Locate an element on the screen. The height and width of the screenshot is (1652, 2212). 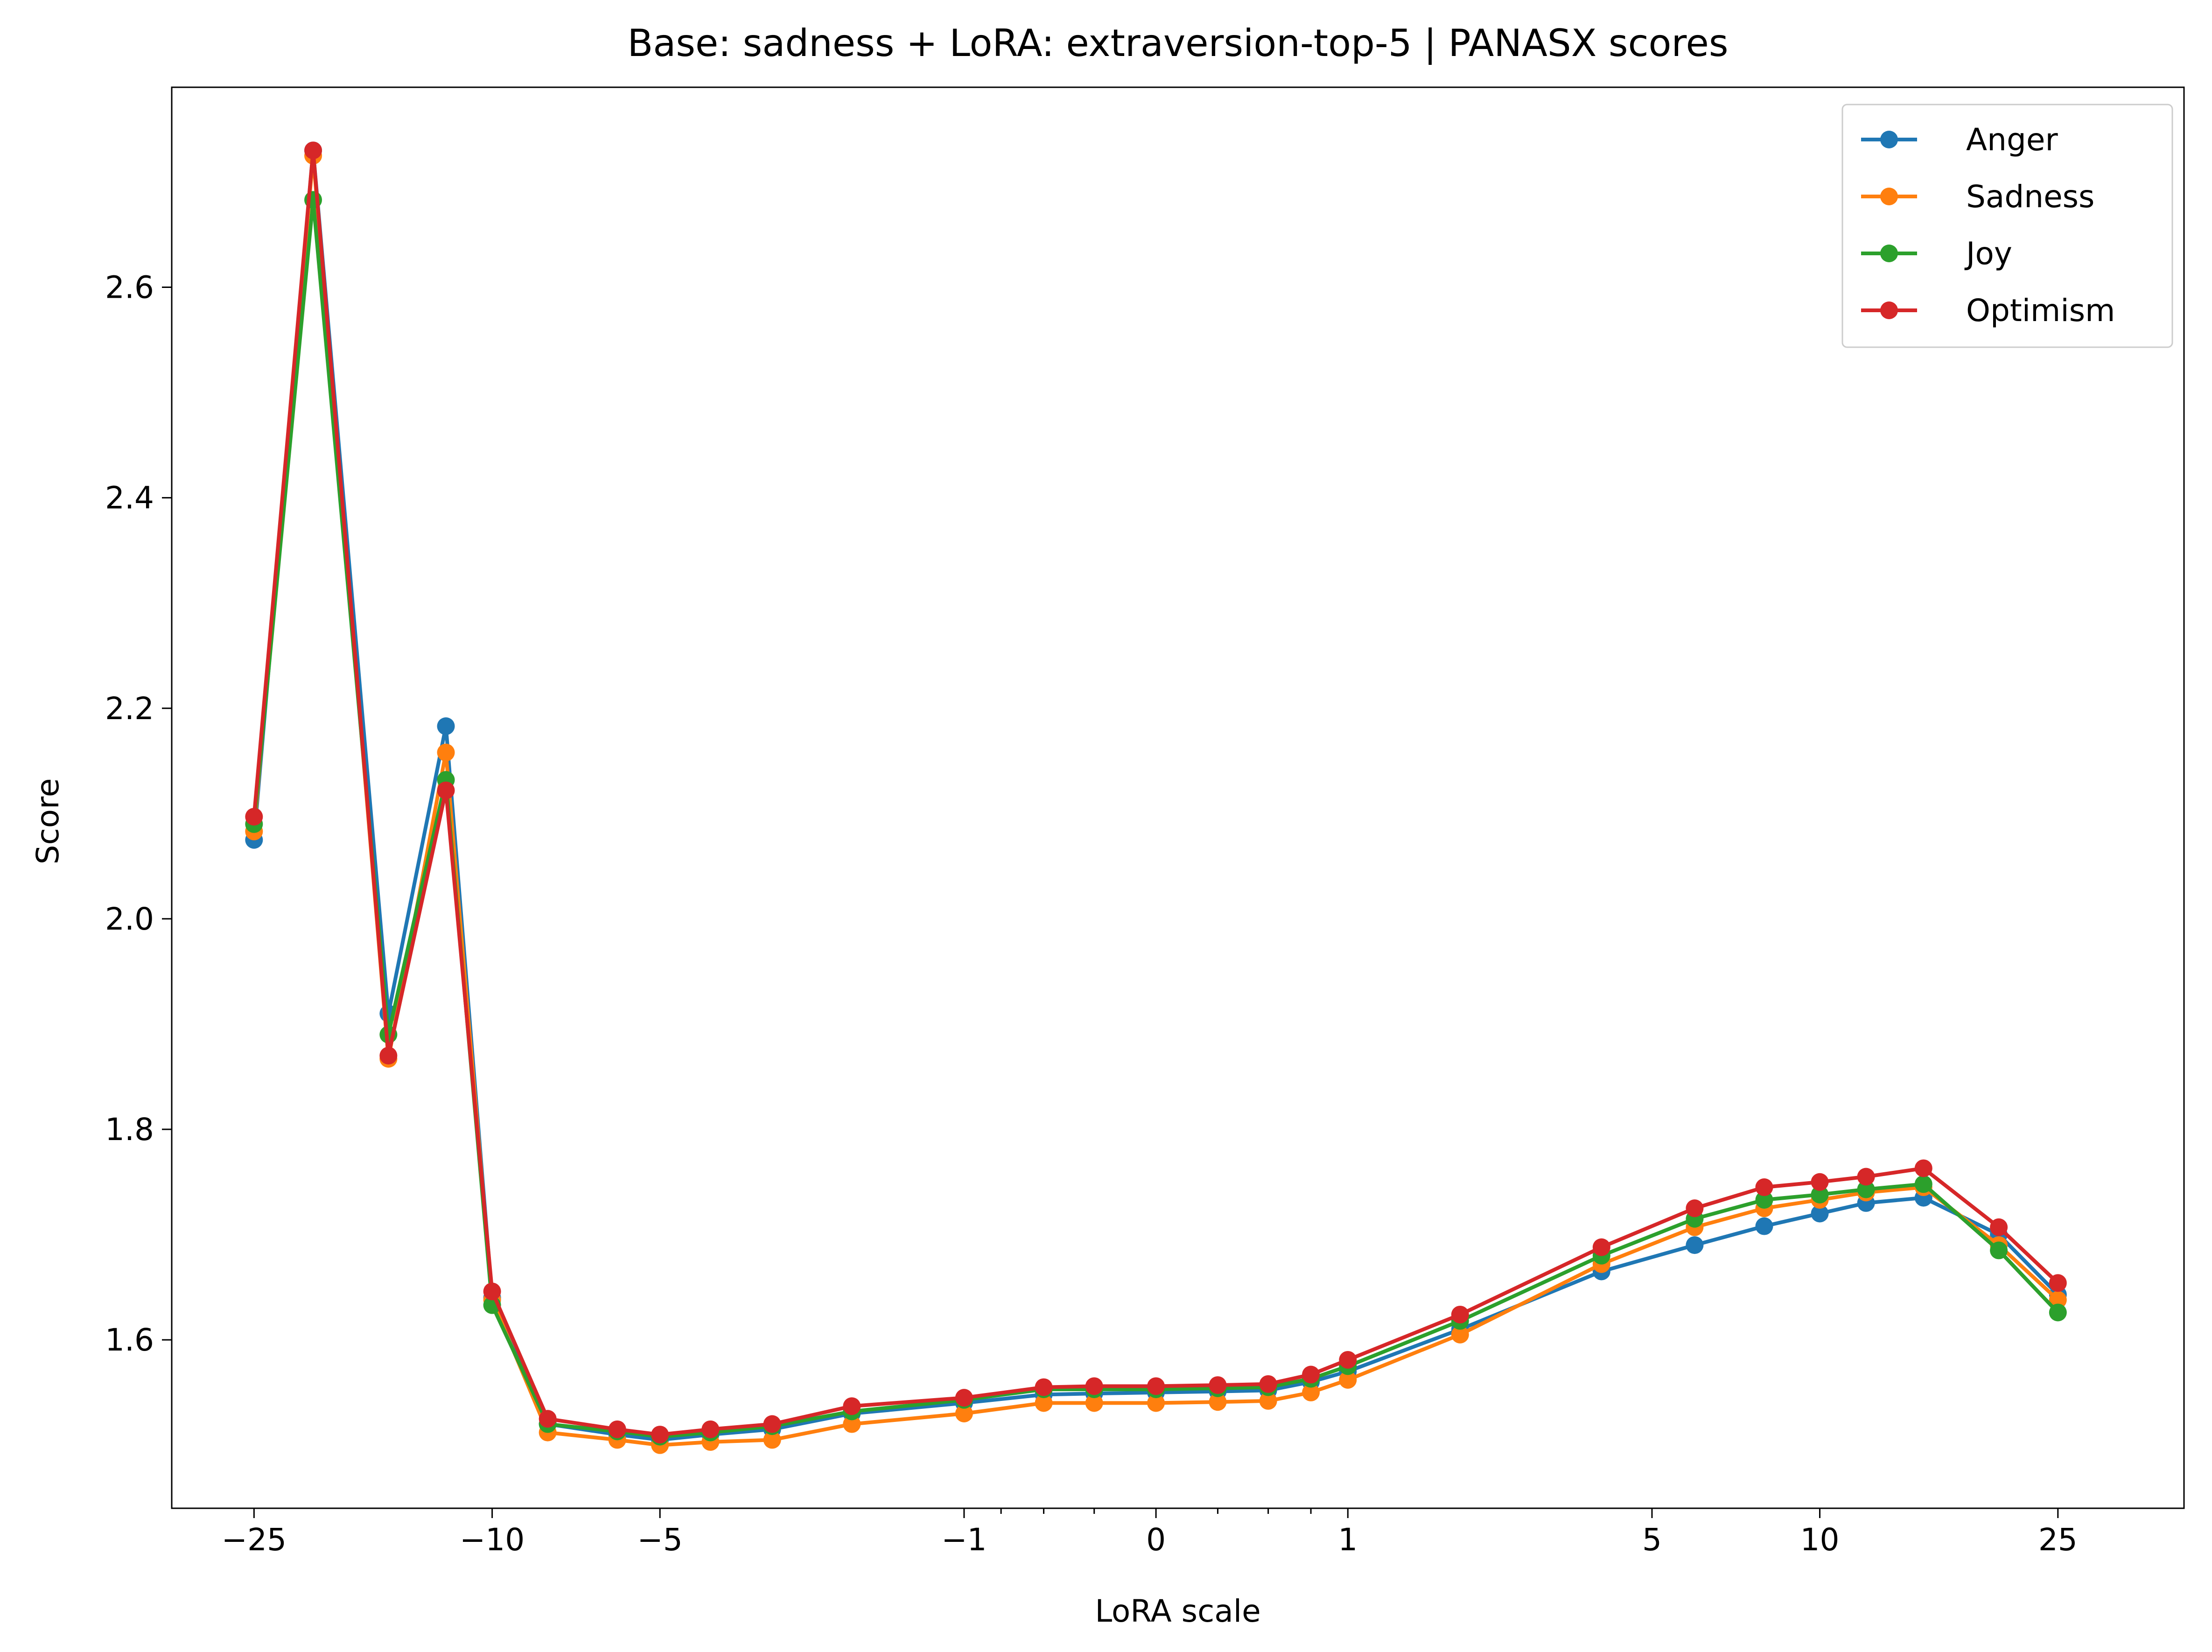
x-axis: −25 −10 −5 −1 0 1 5 10 25 is located at coordinates (1150, 1533).